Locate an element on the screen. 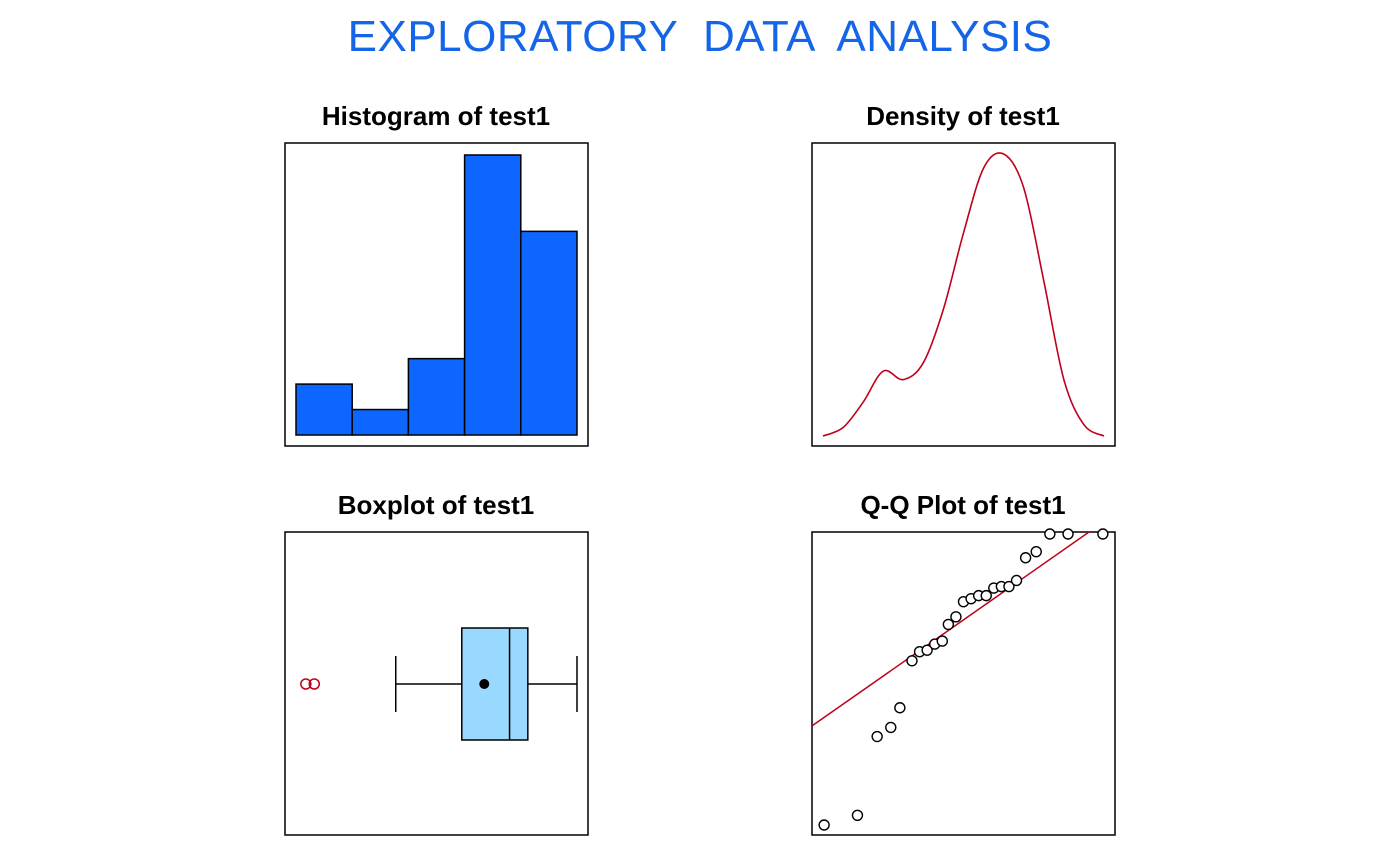  qq-plot-frame is located at coordinates (963, 683).